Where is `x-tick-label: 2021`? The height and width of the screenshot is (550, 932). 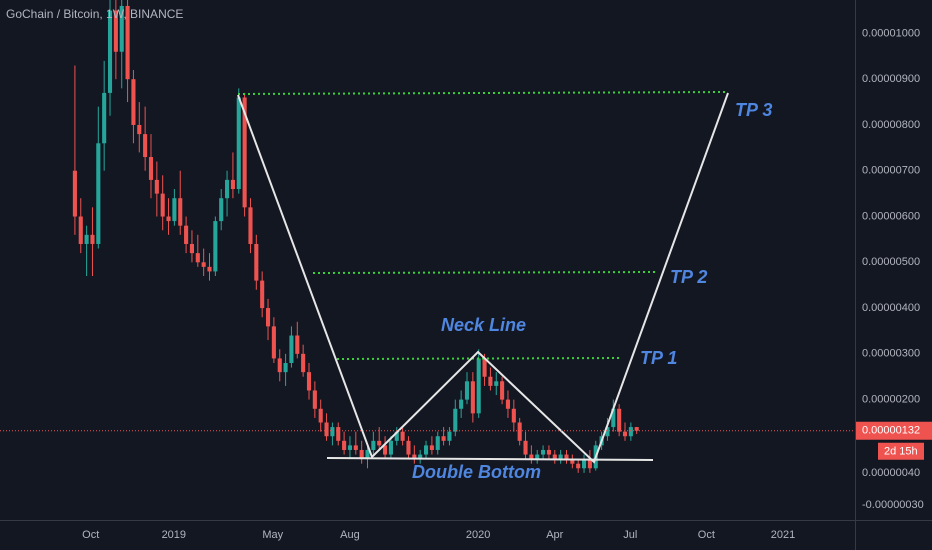 x-tick-label: 2021 is located at coordinates (783, 535).